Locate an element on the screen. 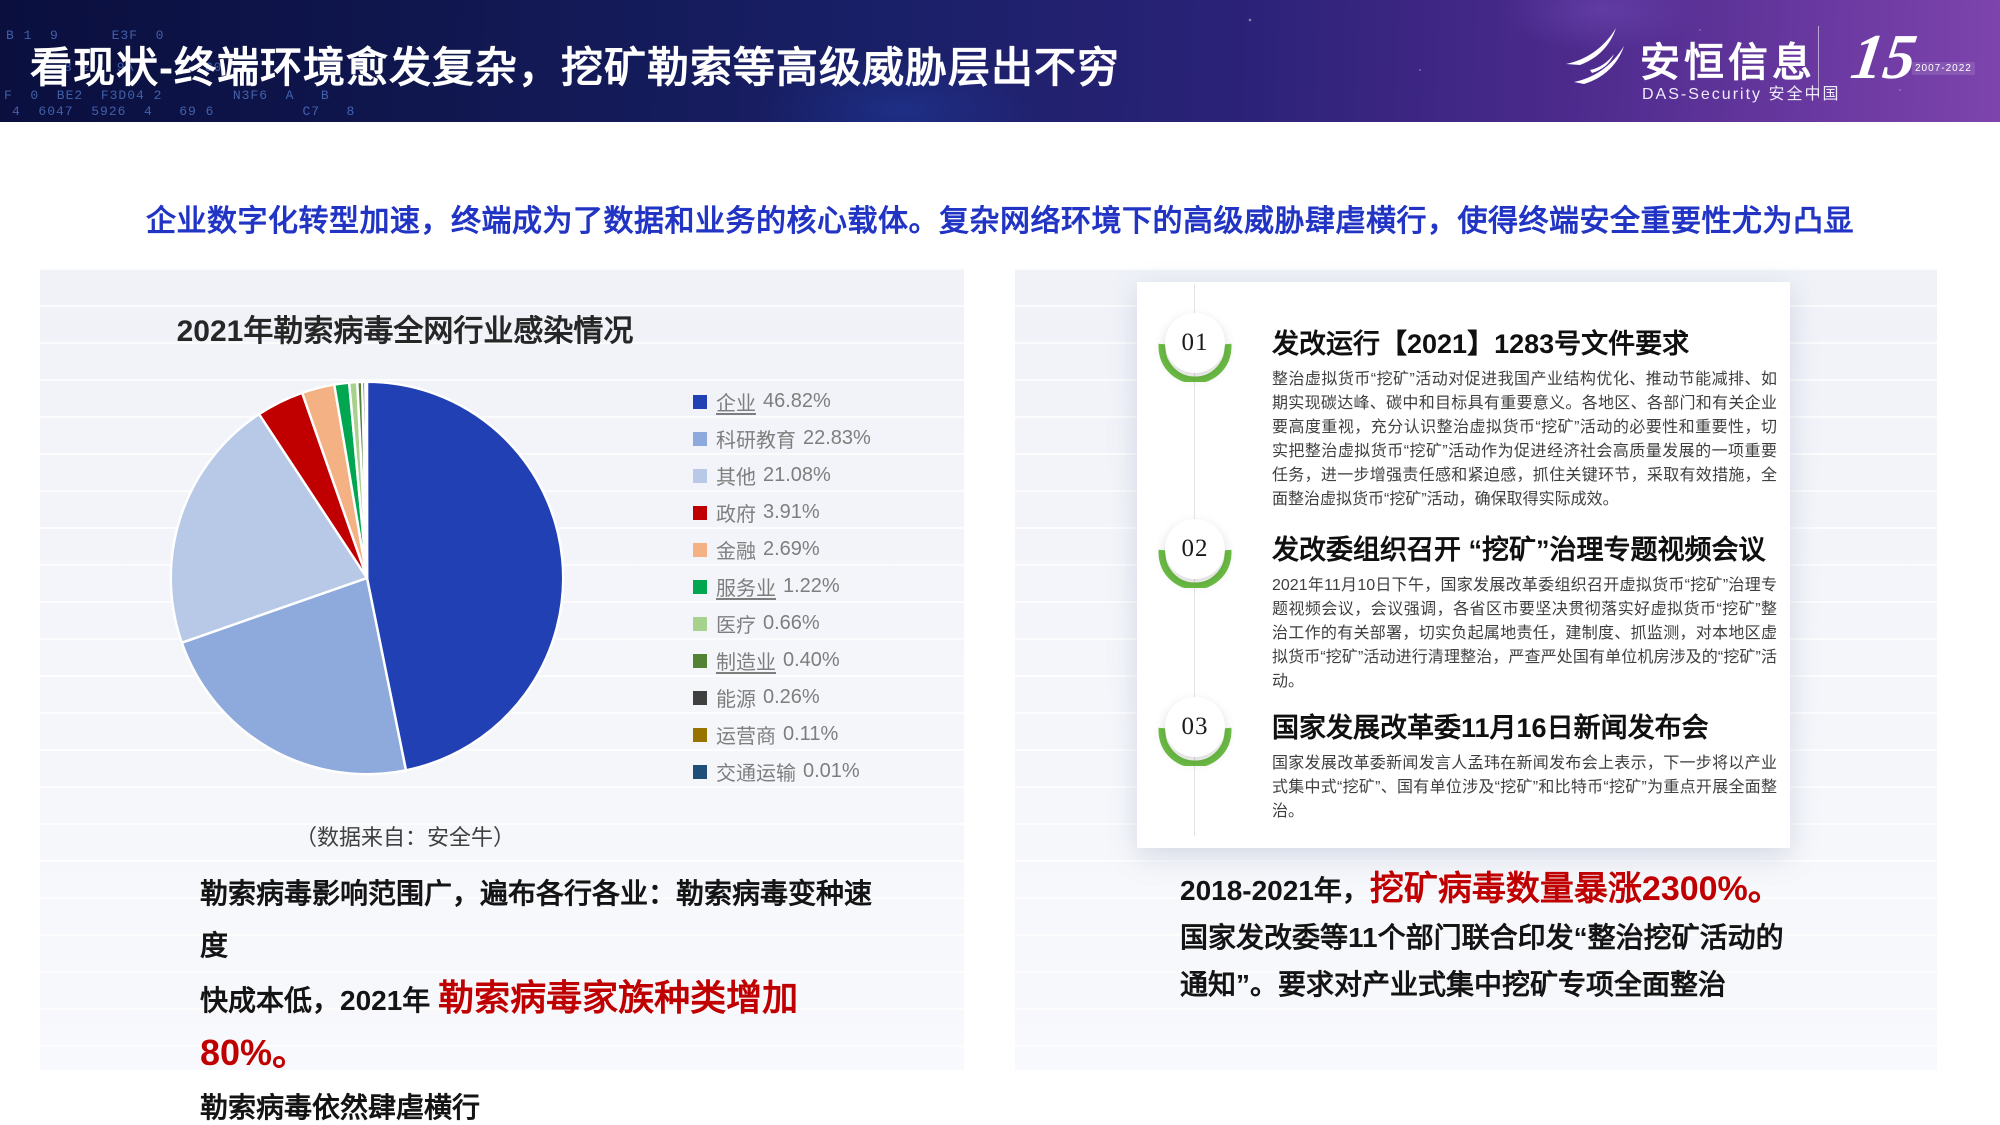 The image size is (2000, 1125). pie-chart is located at coordinates (367, 578).